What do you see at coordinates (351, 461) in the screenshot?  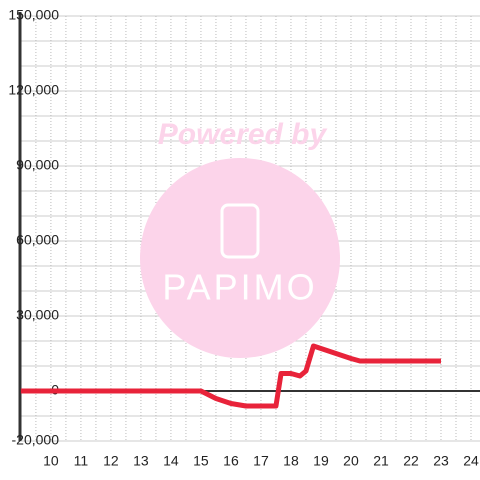 I see `x-tick-label: 20` at bounding box center [351, 461].